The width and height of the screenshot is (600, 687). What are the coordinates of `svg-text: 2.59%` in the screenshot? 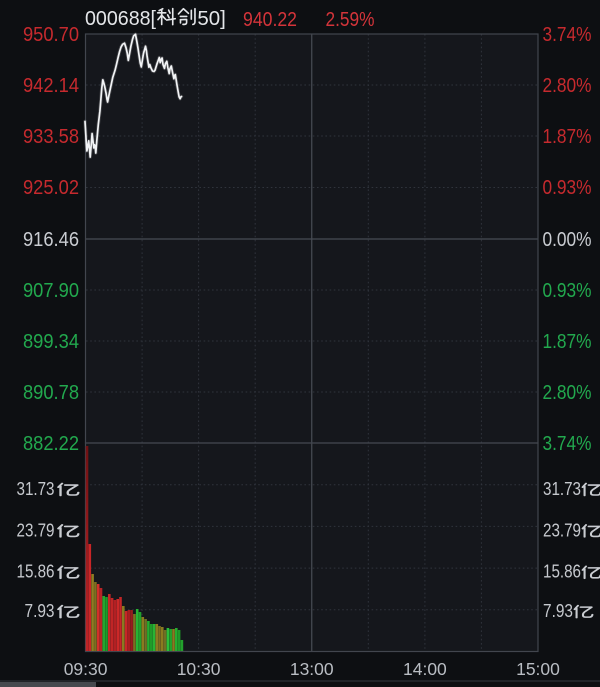 It's located at (350, 20).